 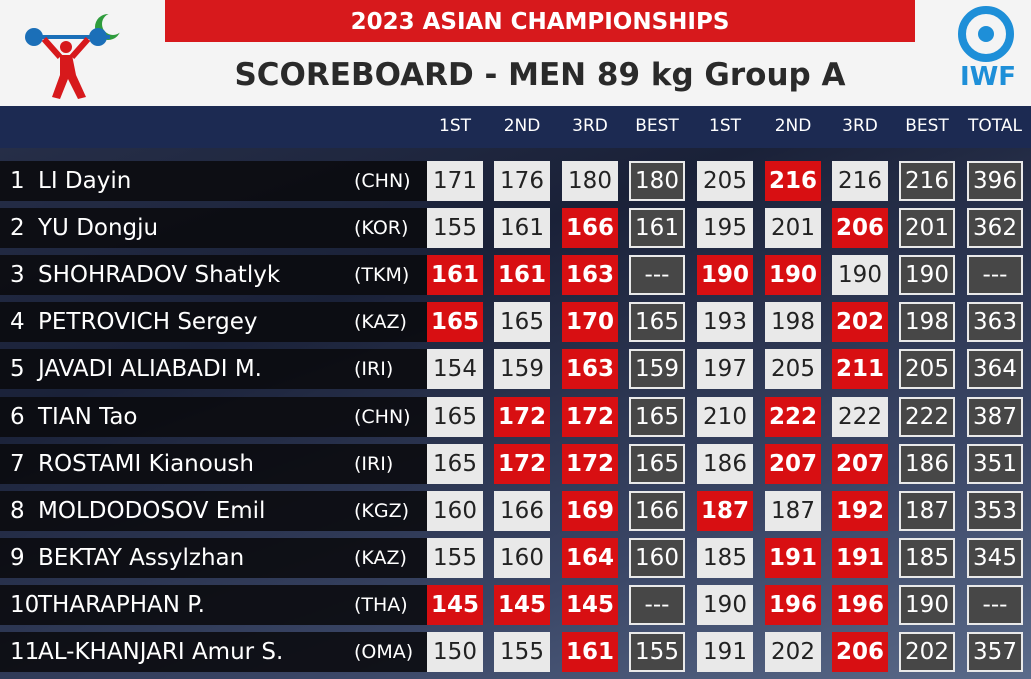 I want to click on rank: 9, so click(x=17, y=557).